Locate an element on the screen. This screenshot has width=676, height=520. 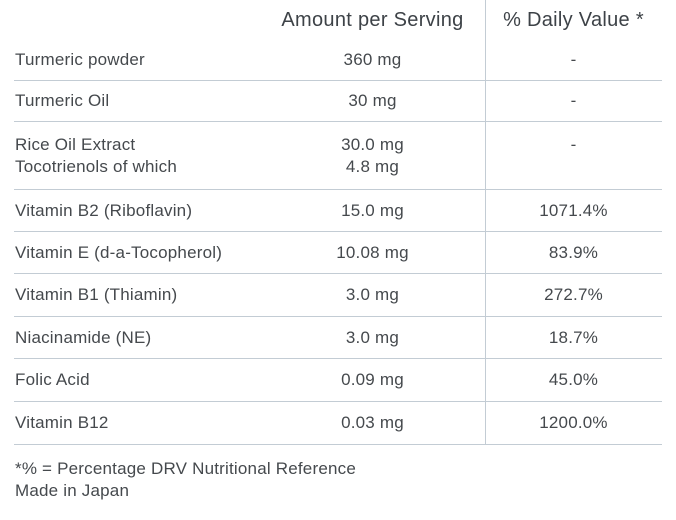
ingredient-name-line-1: Rice Oil Extract is located at coordinates (75, 144).